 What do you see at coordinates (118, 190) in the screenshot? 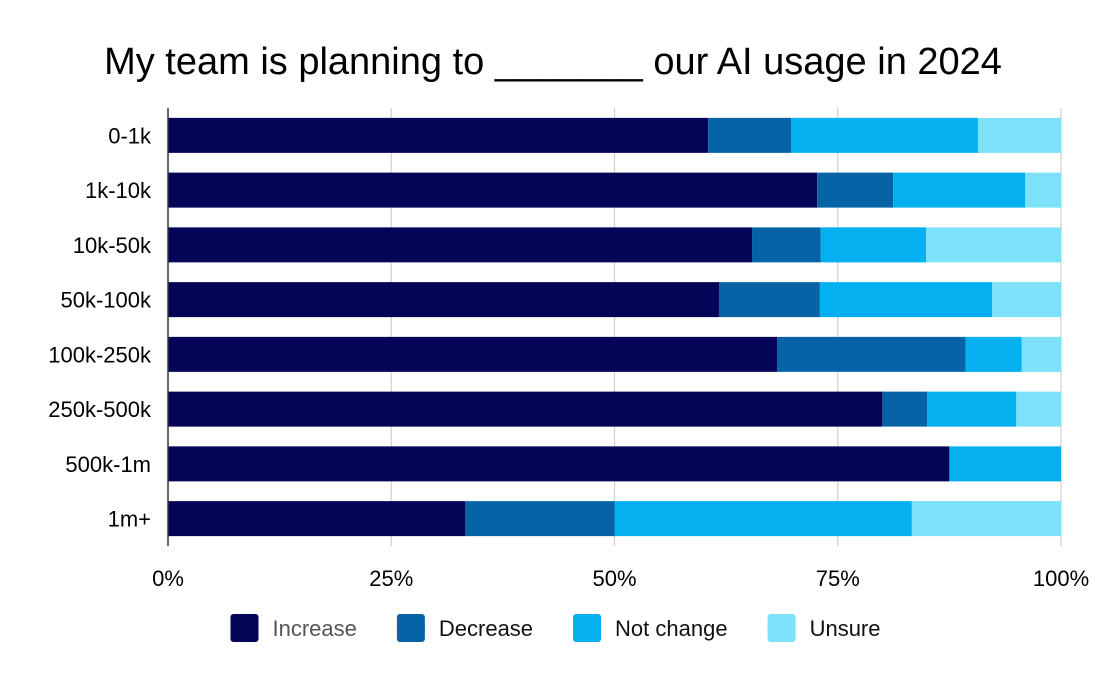
I see `y-tick-label: 1k-10k` at bounding box center [118, 190].